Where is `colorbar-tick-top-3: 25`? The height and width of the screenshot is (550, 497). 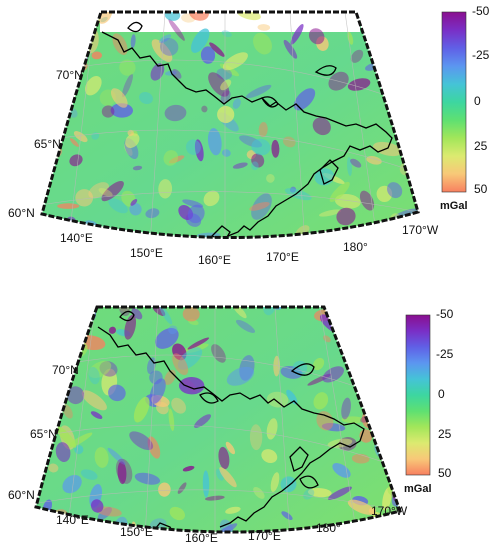
colorbar-tick-top-3: 25 is located at coordinates (481, 146).